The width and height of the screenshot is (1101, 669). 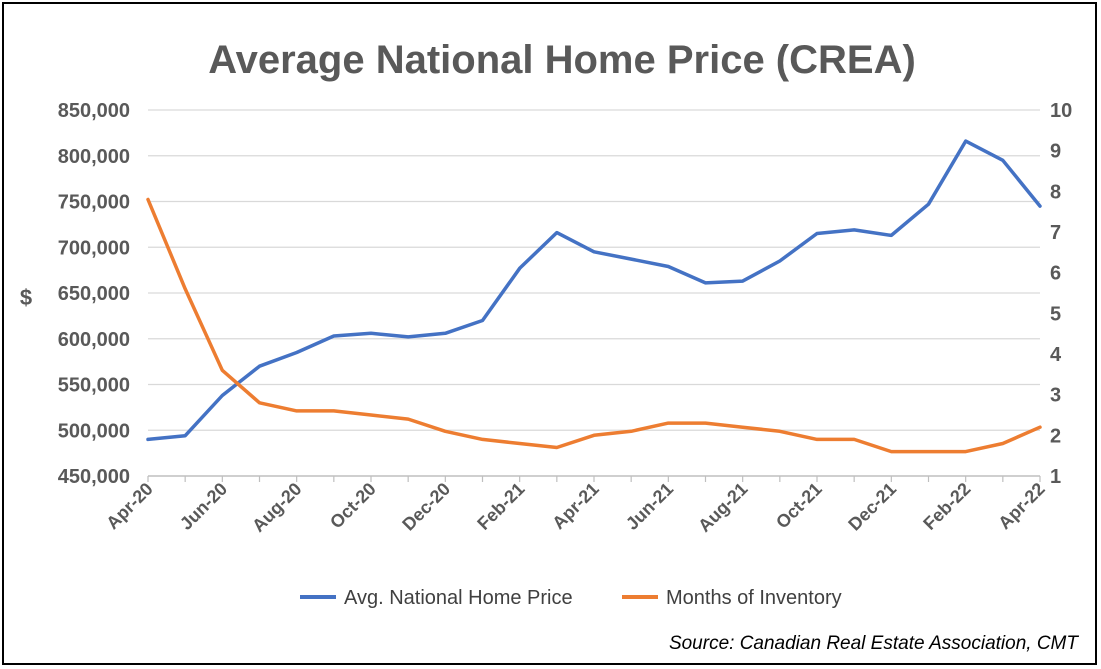 I want to click on x-tick-label: Jun-21, so click(x=649, y=506).